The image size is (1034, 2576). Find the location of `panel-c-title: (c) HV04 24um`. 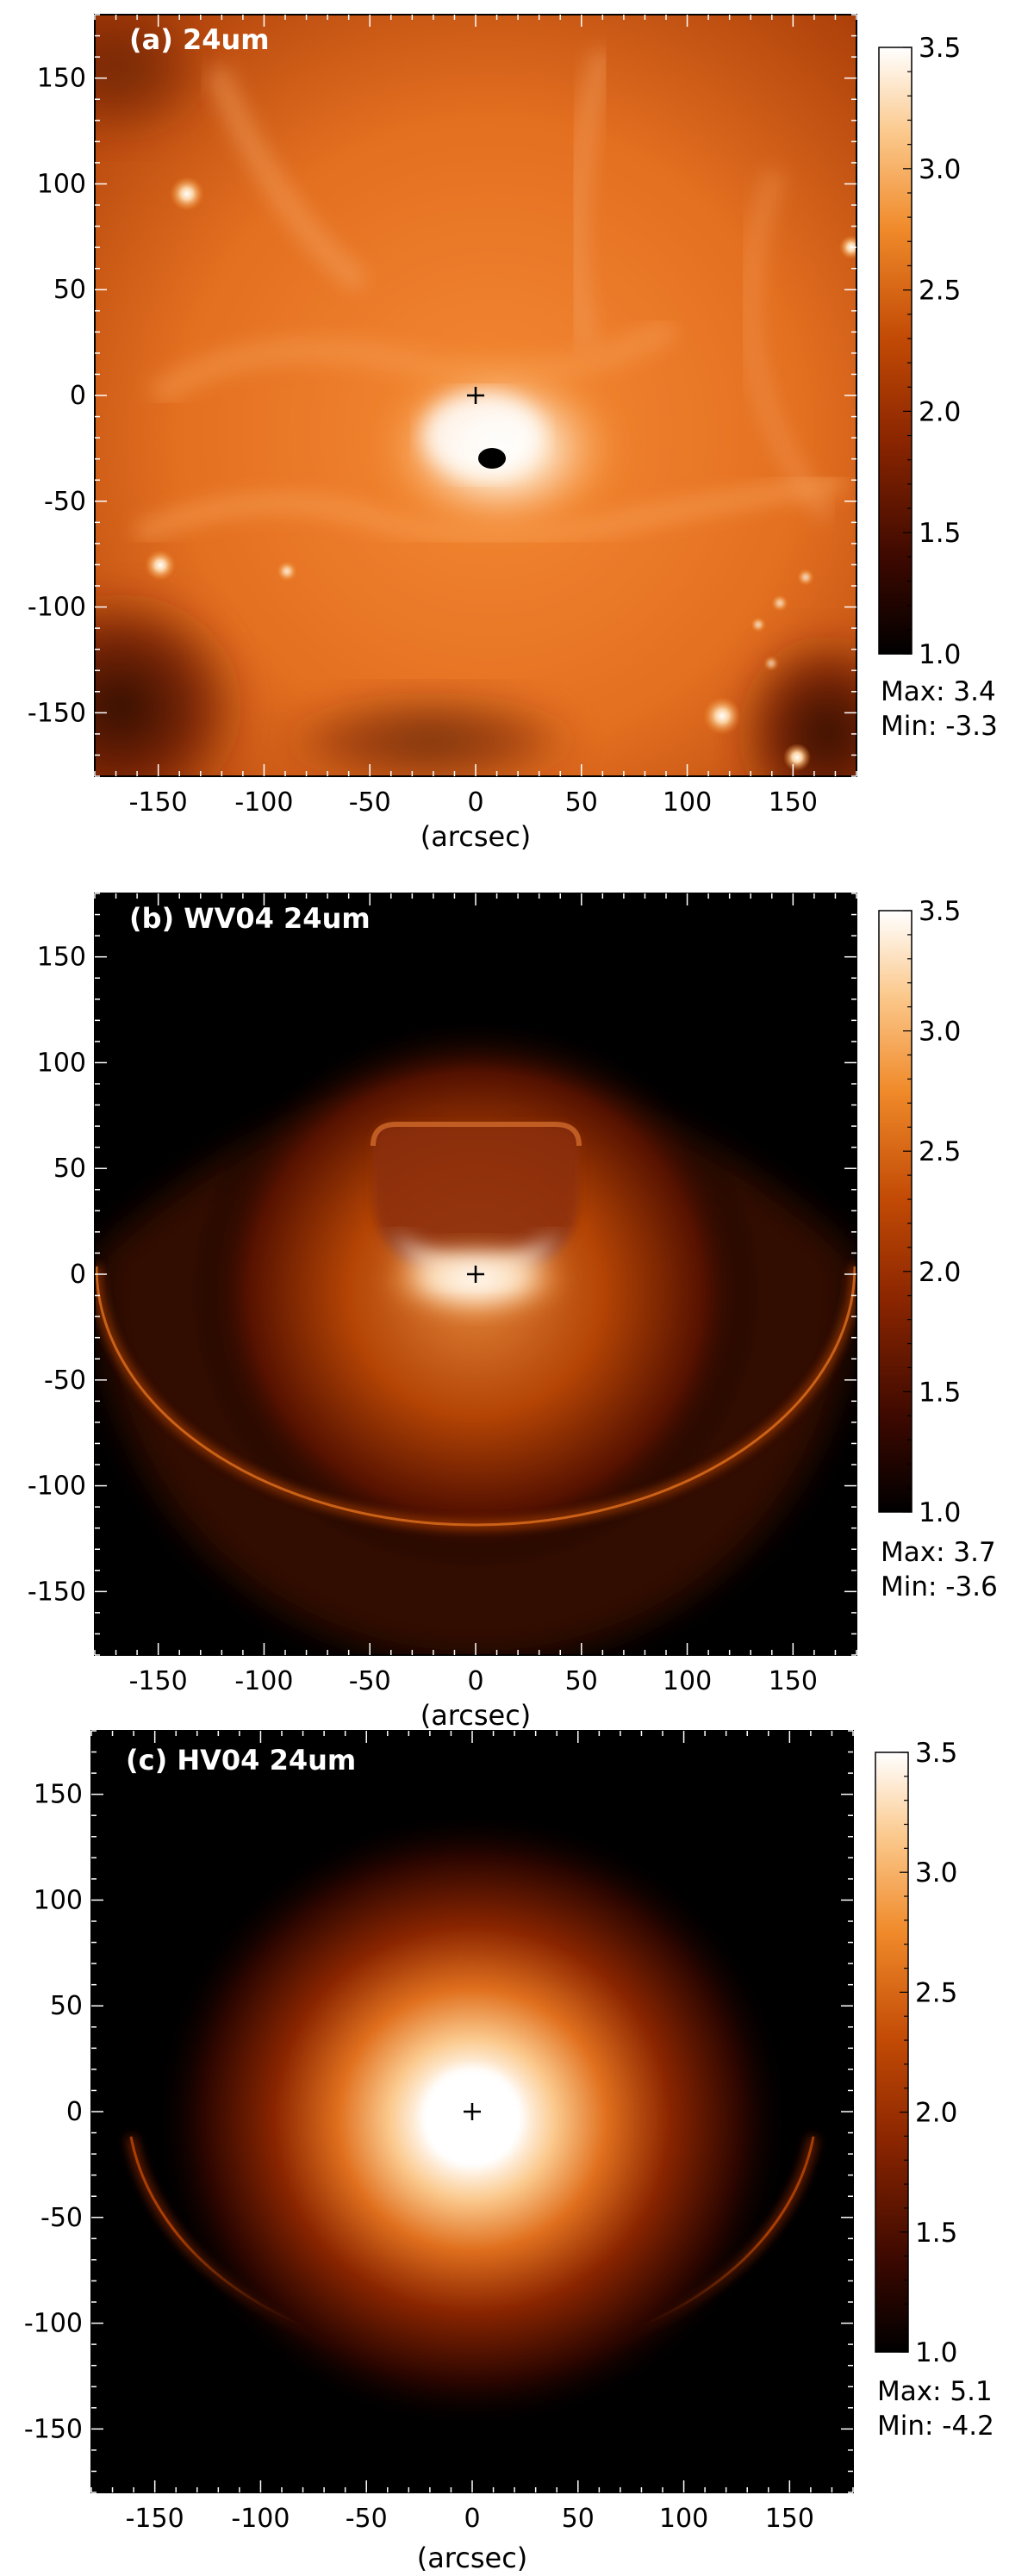

panel-c-title: (c) HV04 24um is located at coordinates (241, 1760).